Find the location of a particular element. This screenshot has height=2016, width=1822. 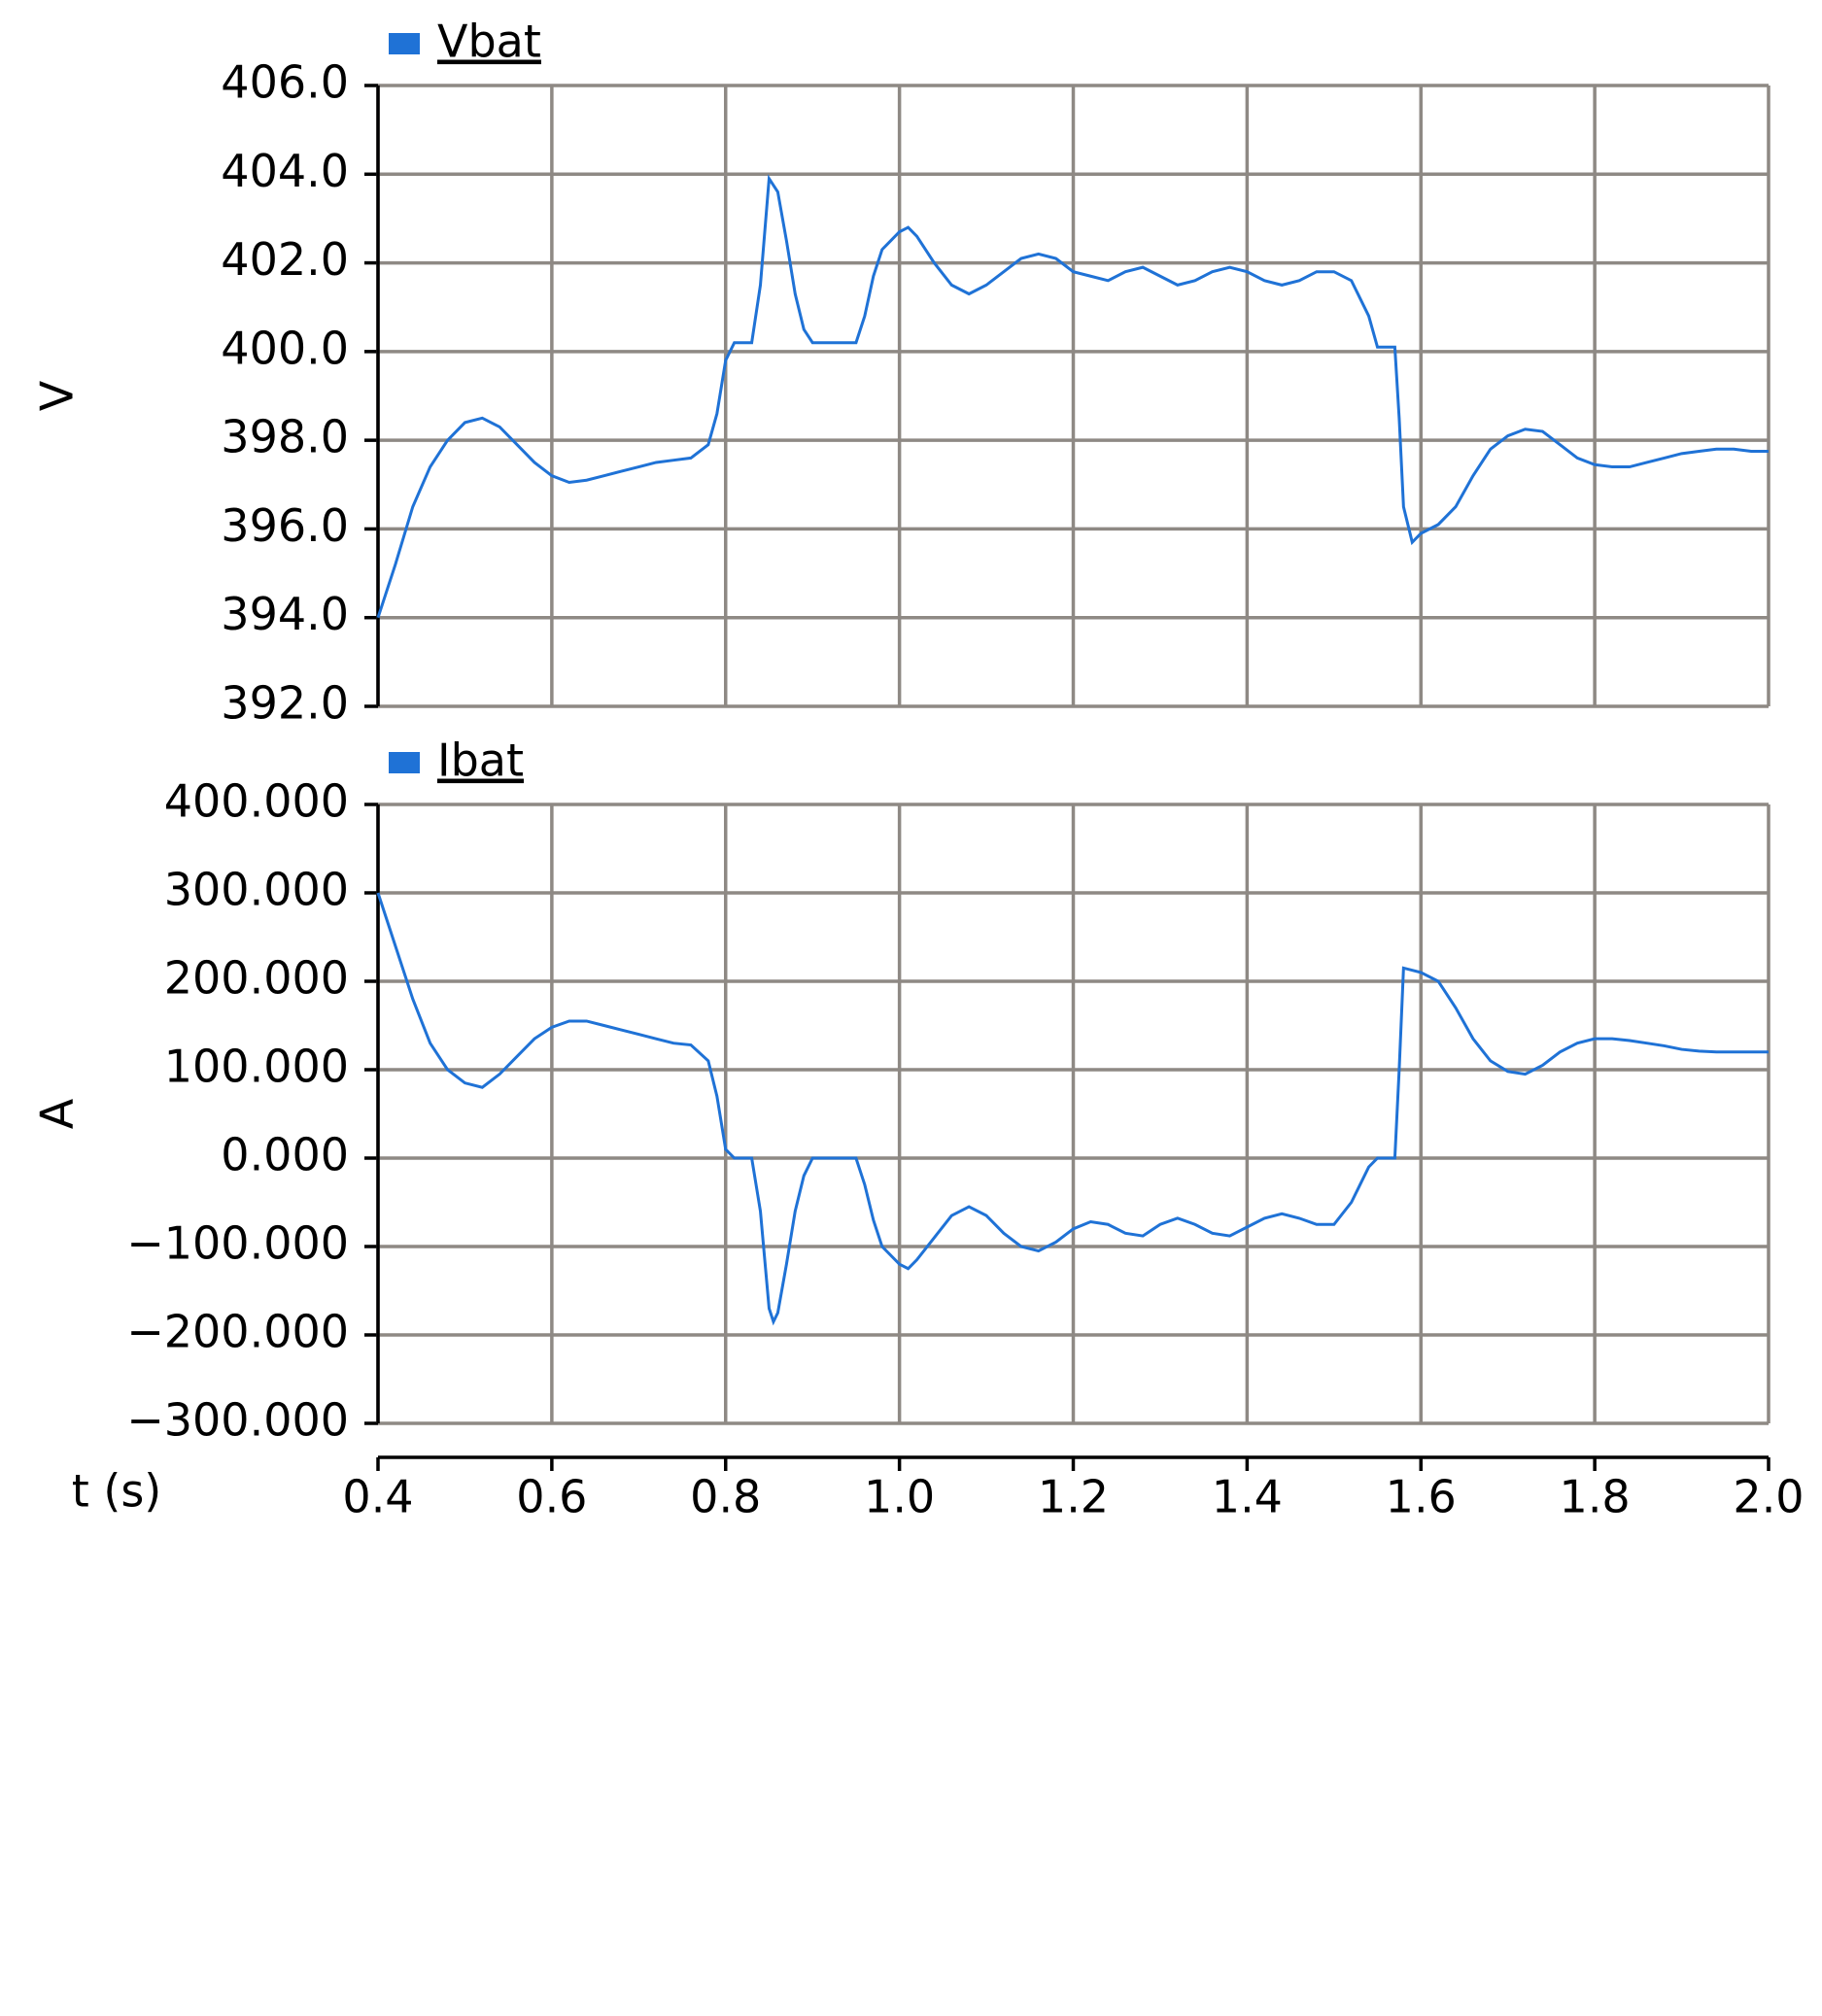

y-tick-label: 200.000 is located at coordinates (256, 979).